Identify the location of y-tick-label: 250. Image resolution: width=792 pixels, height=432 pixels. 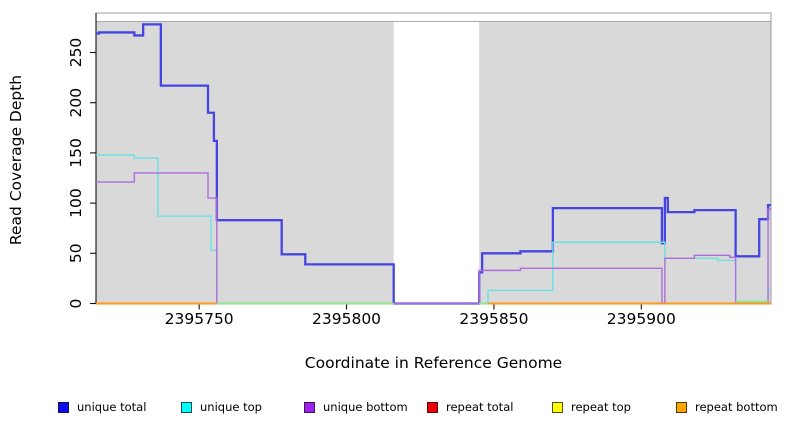
(76, 53).